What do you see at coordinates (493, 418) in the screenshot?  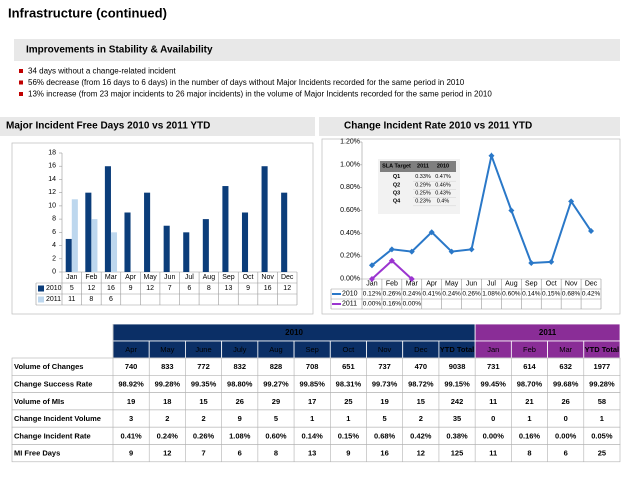 I see `cell: 0` at bounding box center [493, 418].